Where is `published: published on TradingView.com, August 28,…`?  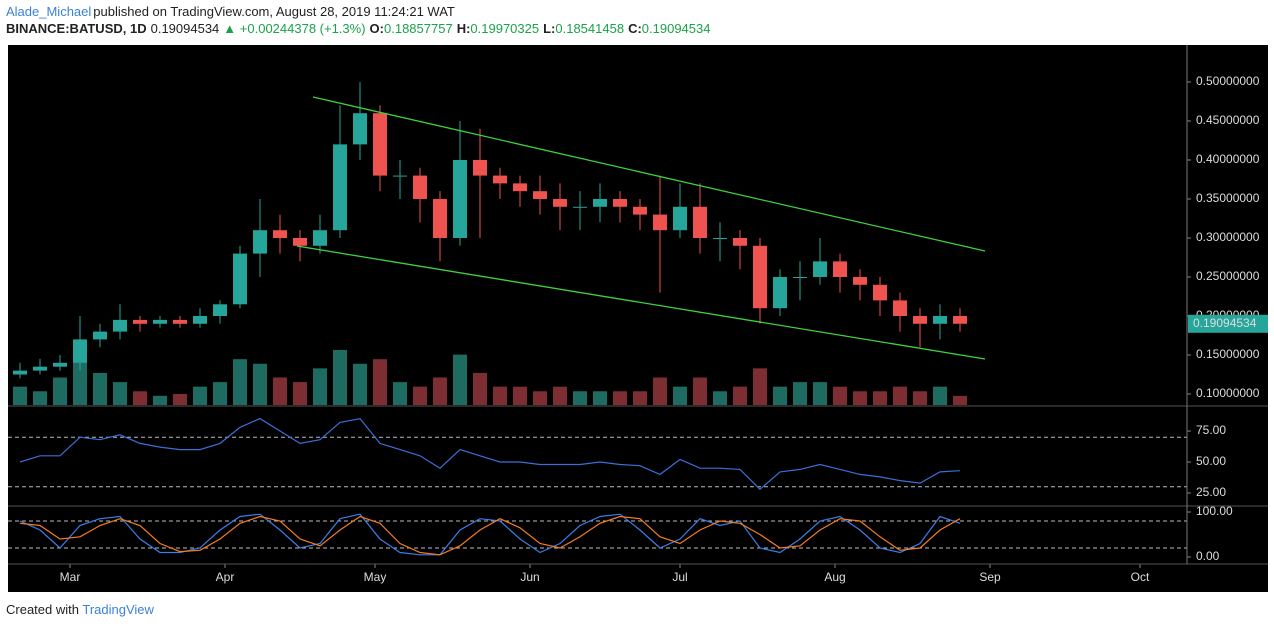
published: published on TradingView.com, August 28,… is located at coordinates (274, 11).